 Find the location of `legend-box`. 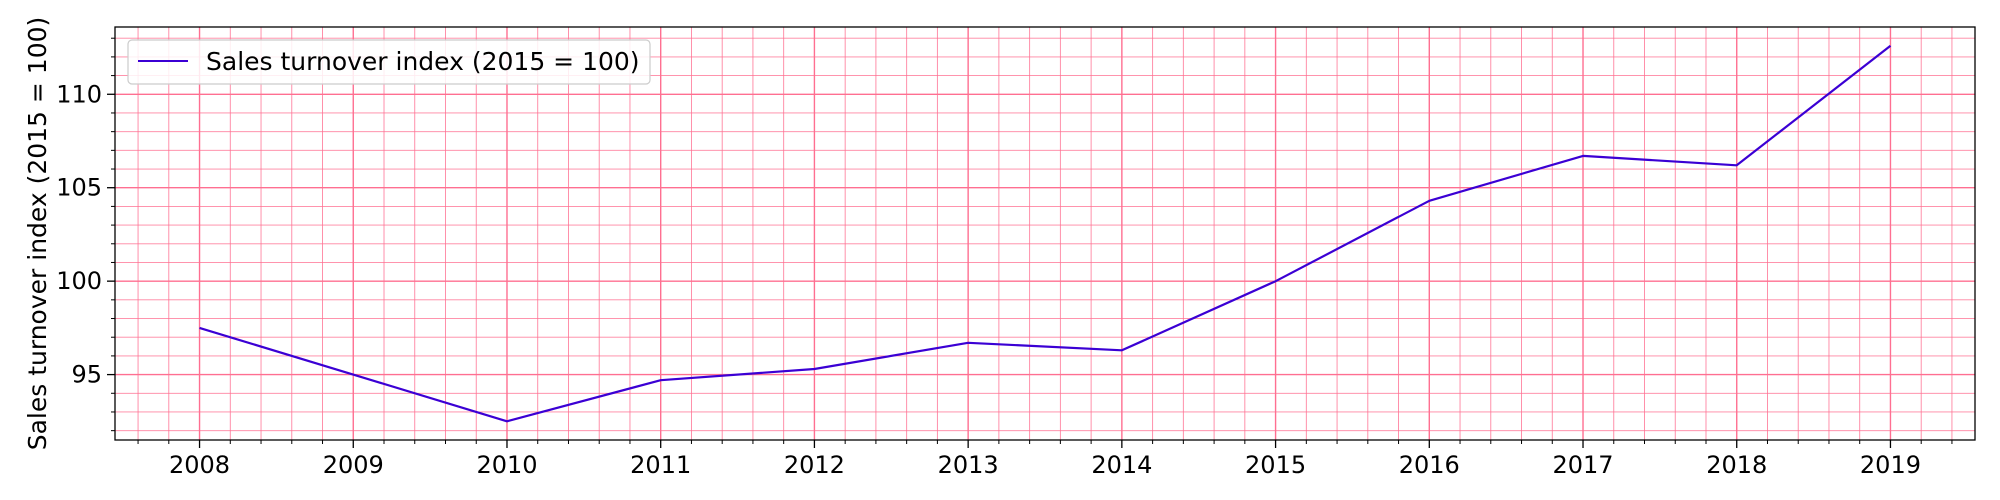

legend-box is located at coordinates (389, 62).